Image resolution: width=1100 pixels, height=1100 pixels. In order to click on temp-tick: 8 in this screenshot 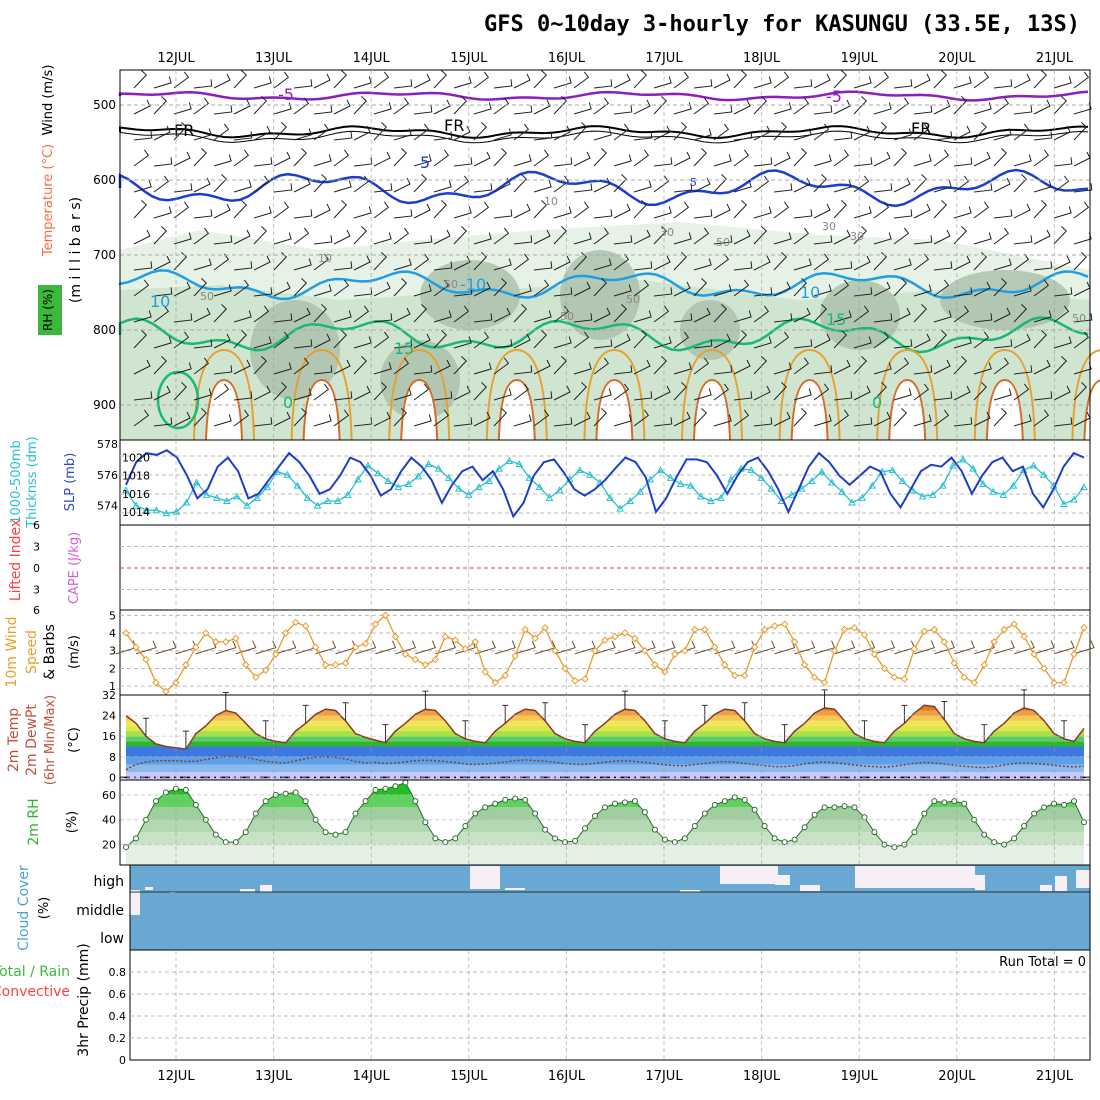, I will do `click(112, 757)`.